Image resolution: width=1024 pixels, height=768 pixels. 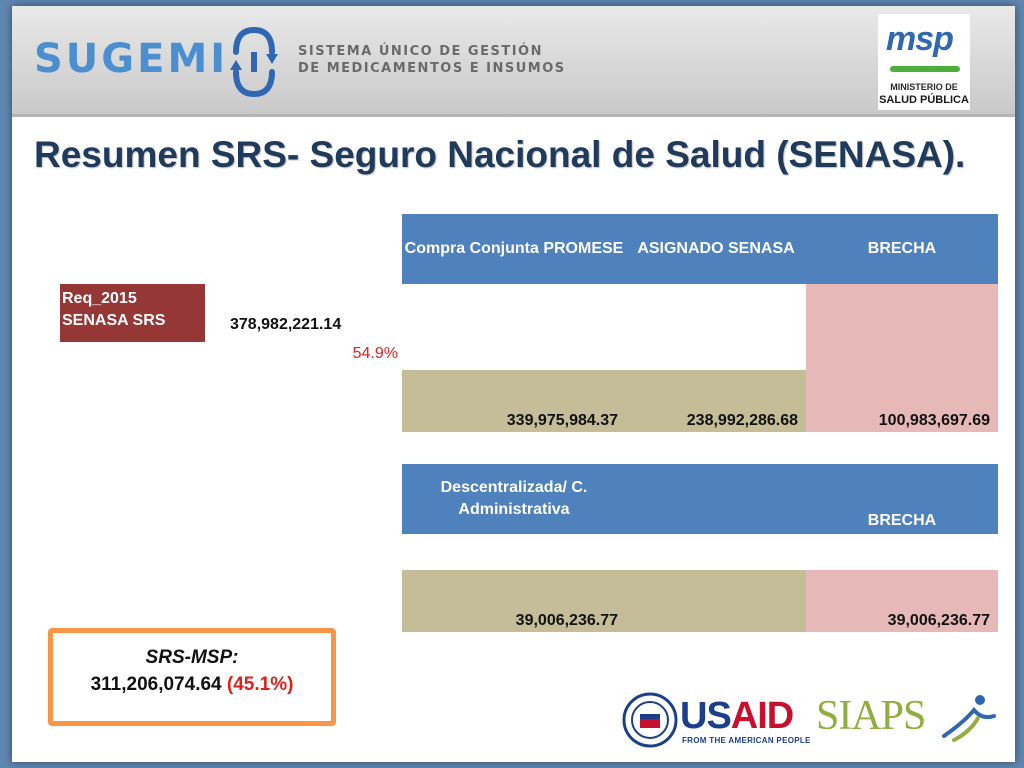 What do you see at coordinates (924, 100) in the screenshot?
I see `msp-logo-line2: SALUD PÚBLICA` at bounding box center [924, 100].